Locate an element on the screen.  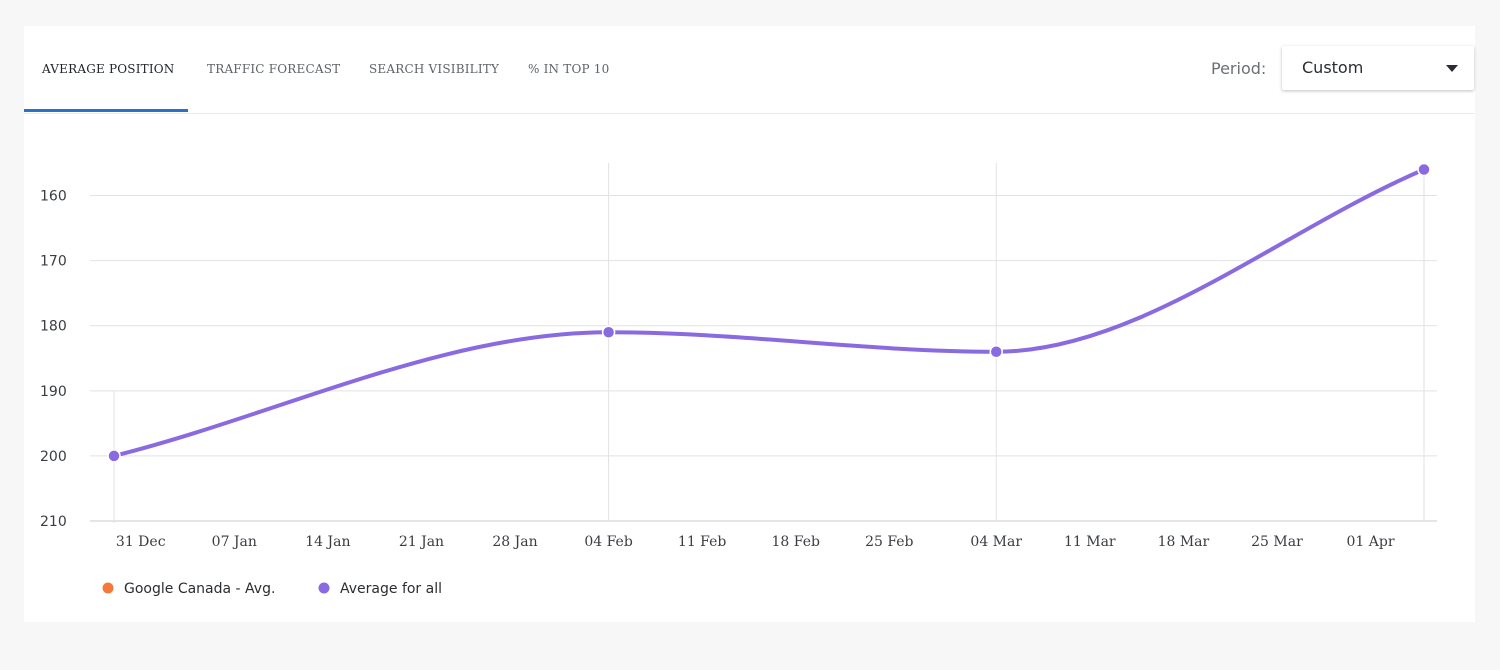
tab-average-position: AVERAGE POSITION is located at coordinates (108, 69).